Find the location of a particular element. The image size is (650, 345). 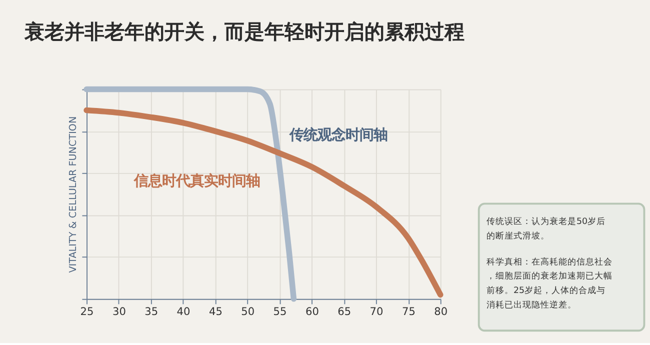

x-tick-label: 80 is located at coordinates (441, 312).